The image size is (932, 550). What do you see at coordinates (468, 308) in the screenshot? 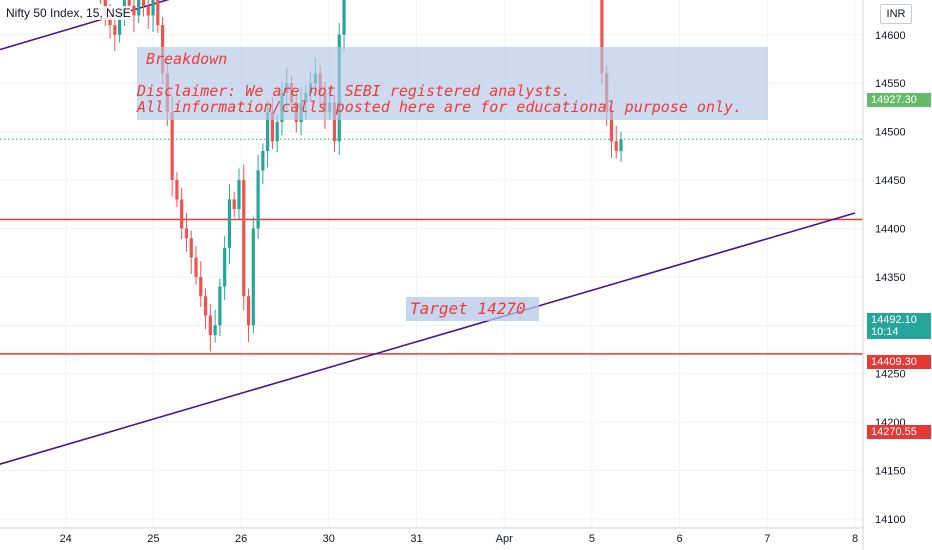
I see `target-label: Target 14270` at bounding box center [468, 308].